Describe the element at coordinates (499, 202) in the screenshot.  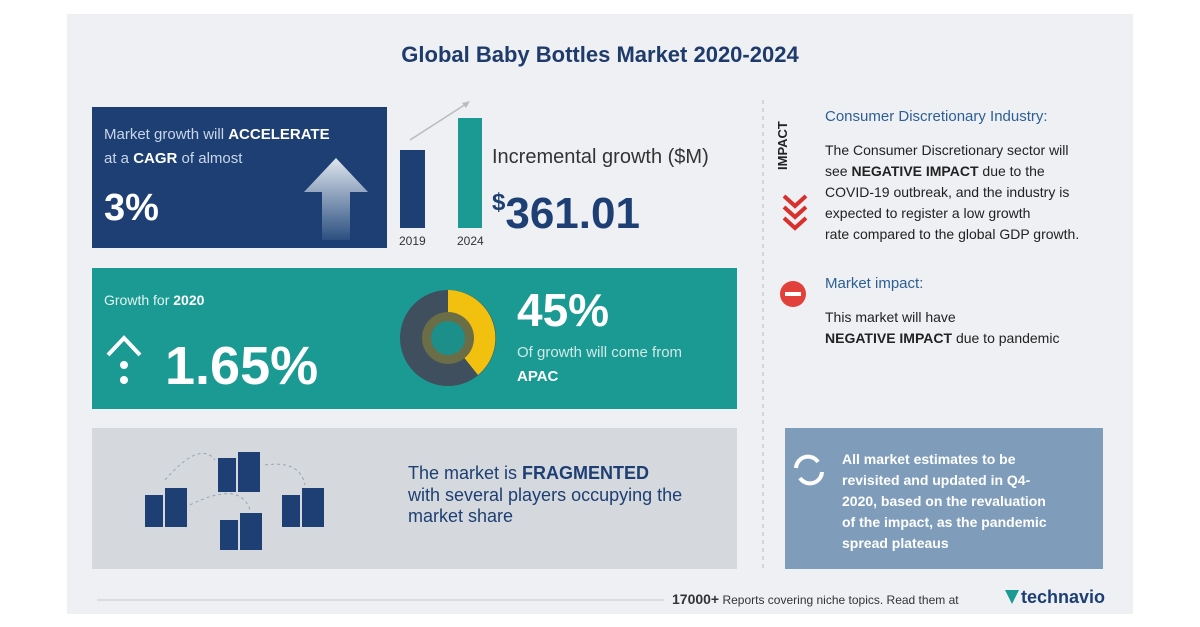
I see `currency: $` at that location.